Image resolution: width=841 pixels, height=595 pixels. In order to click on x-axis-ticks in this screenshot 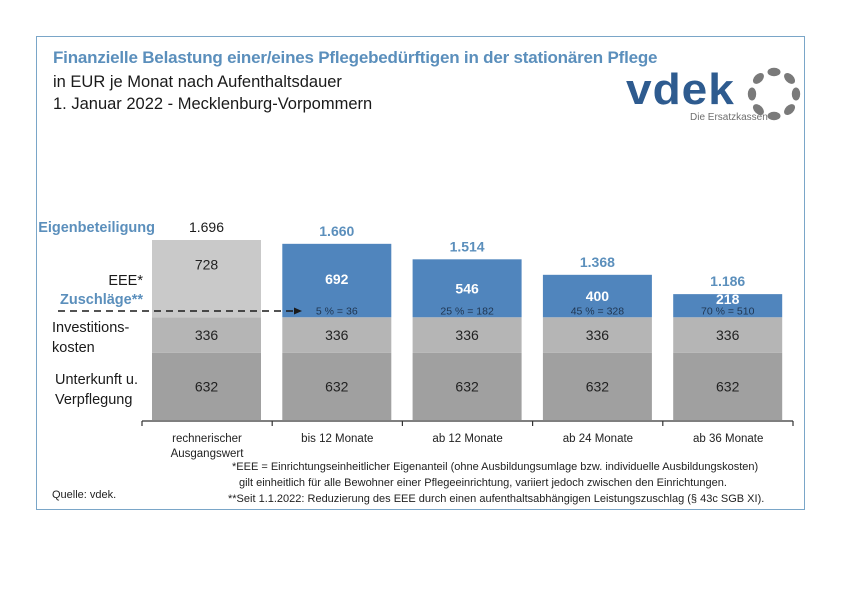, I will do `click(467, 423)`.